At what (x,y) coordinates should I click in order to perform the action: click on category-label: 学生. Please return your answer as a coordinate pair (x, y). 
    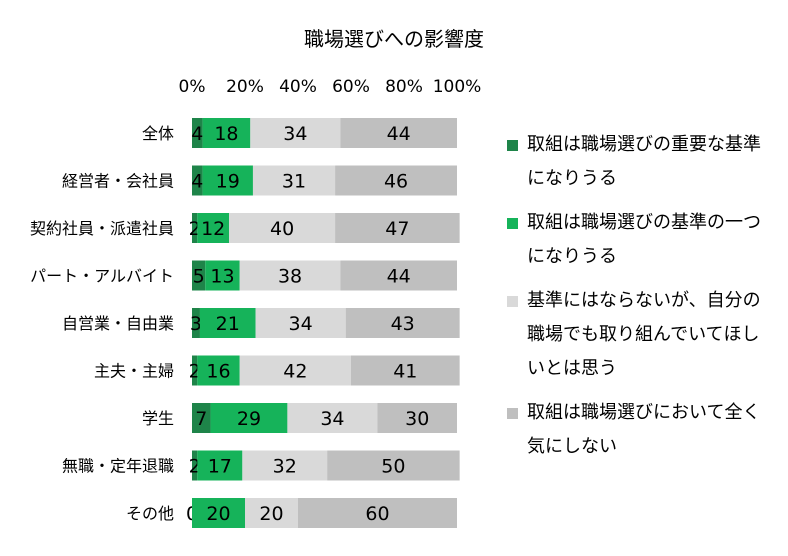
    Looking at the image, I should click on (158, 418).